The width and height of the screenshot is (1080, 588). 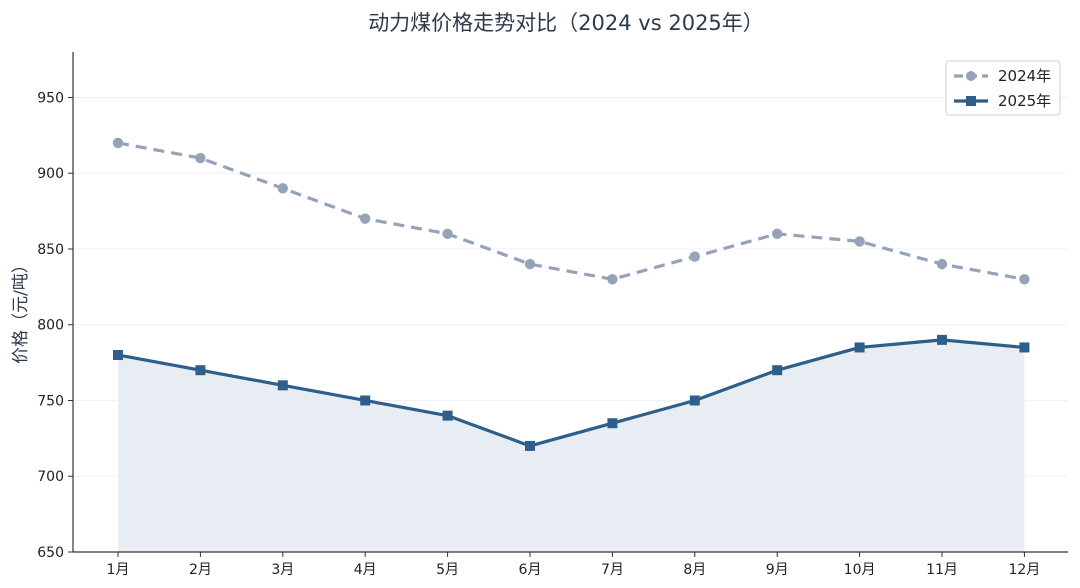 What do you see at coordinates (50, 553) in the screenshot?
I see `y-tick-label: 650` at bounding box center [50, 553].